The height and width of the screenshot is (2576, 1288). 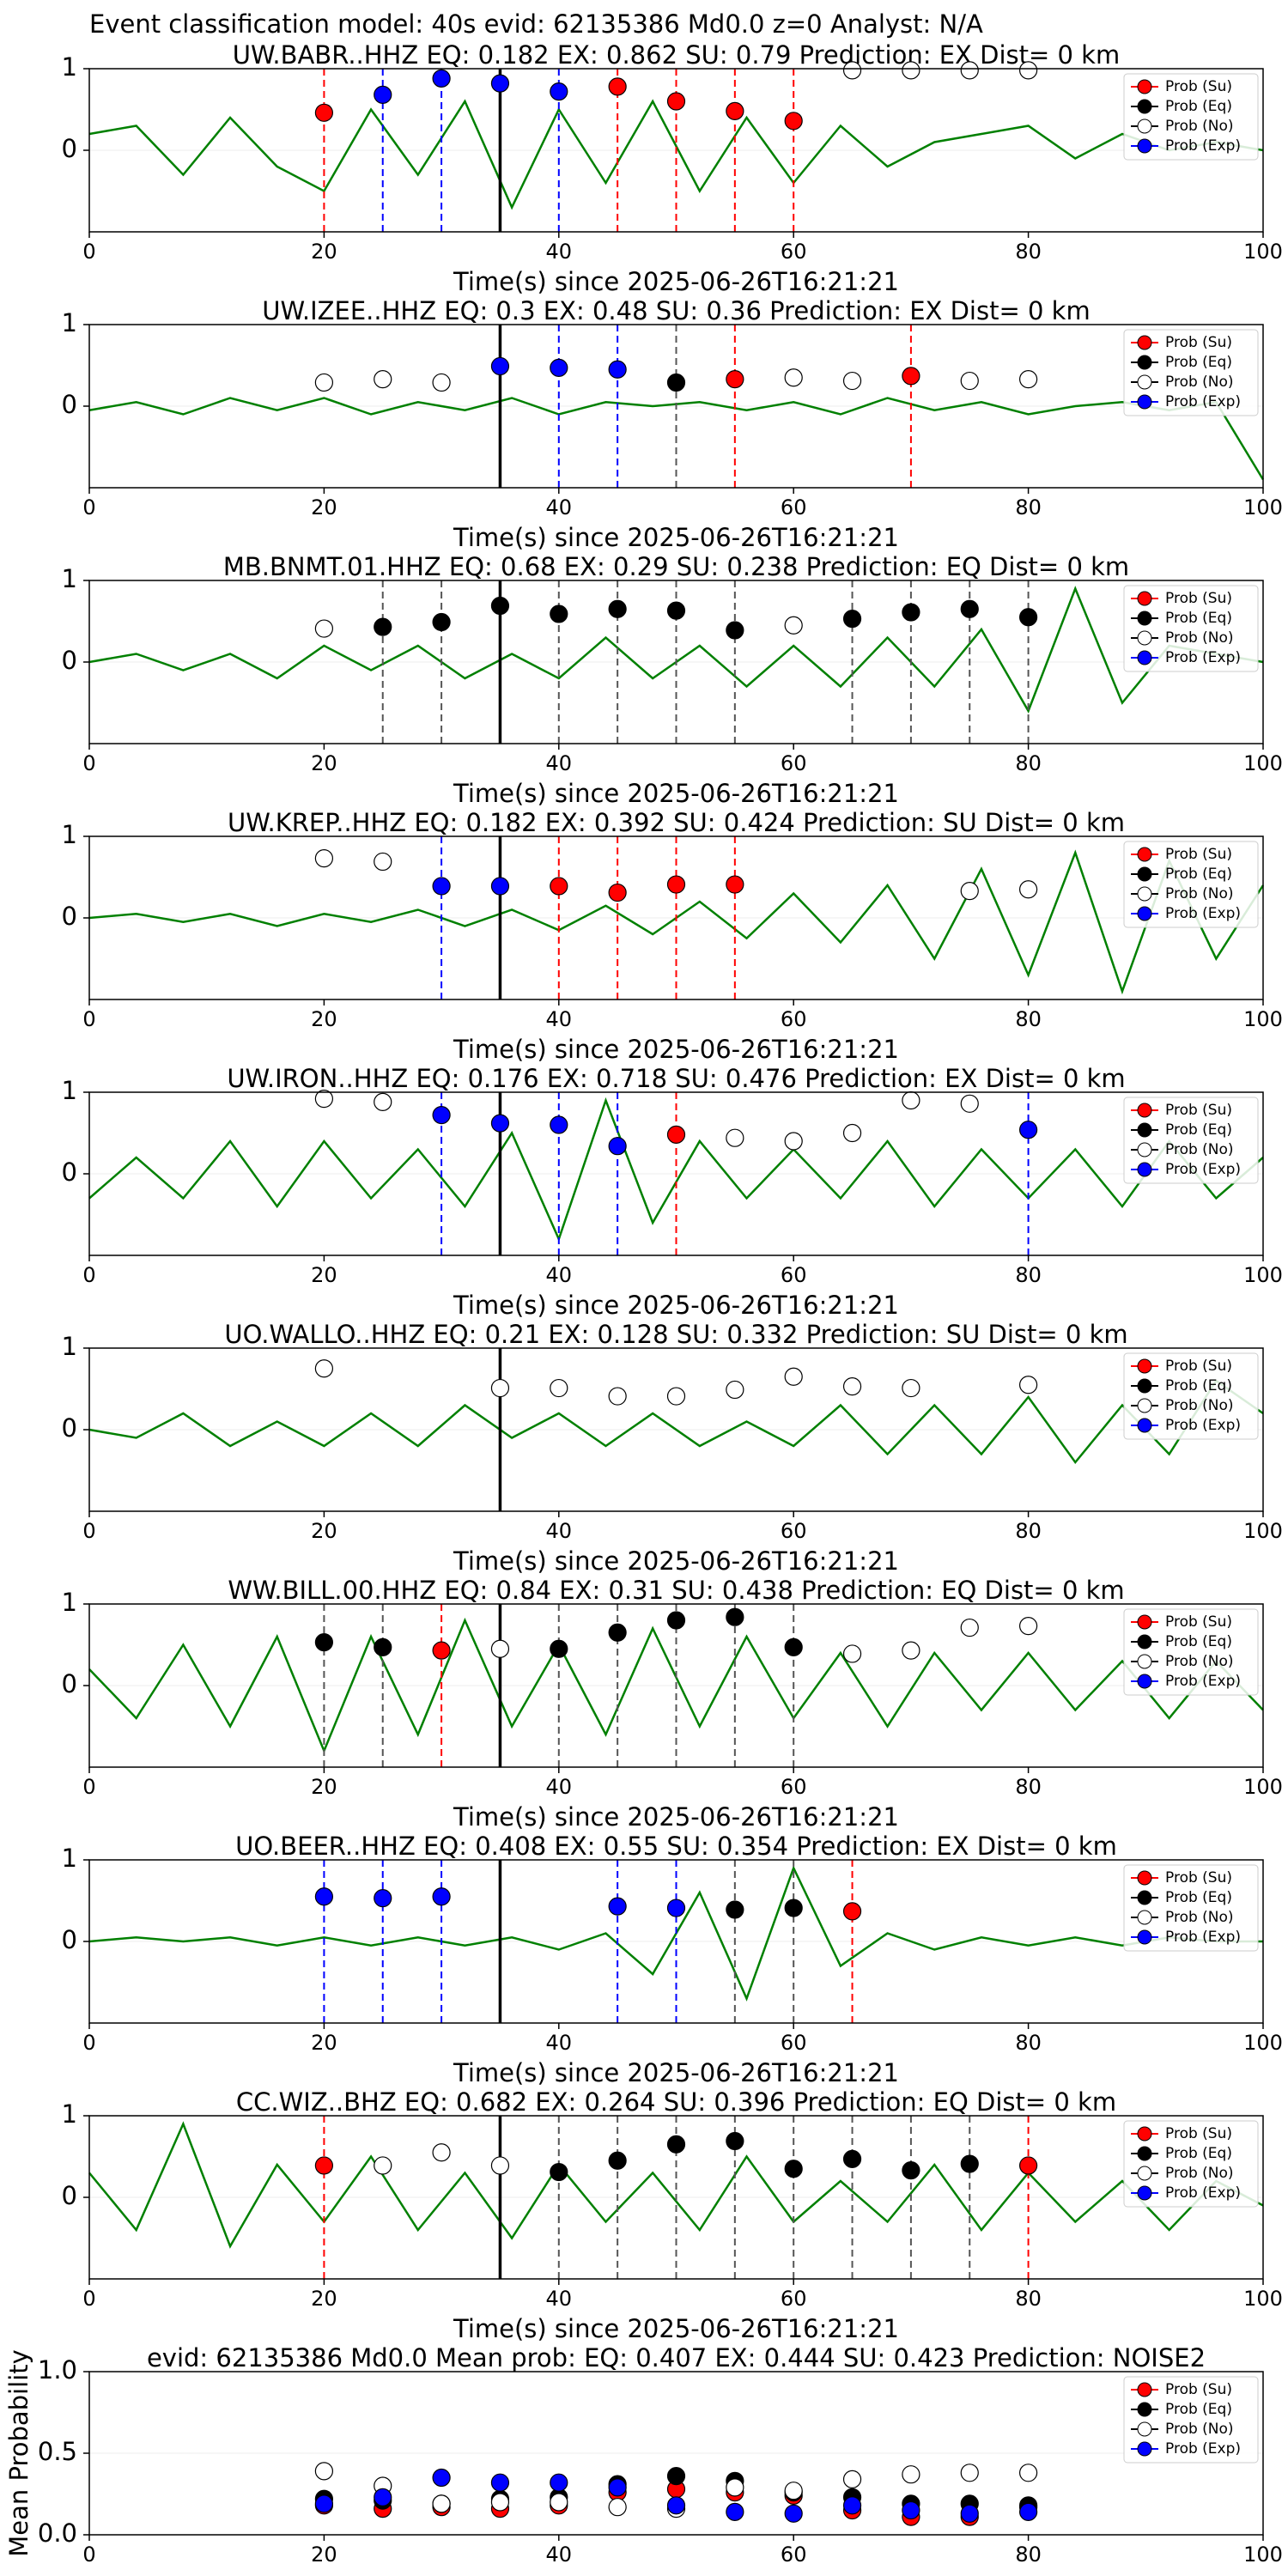 What do you see at coordinates (1199, 2429) in the screenshot?
I see `legend-label: Prob (No)` at bounding box center [1199, 2429].